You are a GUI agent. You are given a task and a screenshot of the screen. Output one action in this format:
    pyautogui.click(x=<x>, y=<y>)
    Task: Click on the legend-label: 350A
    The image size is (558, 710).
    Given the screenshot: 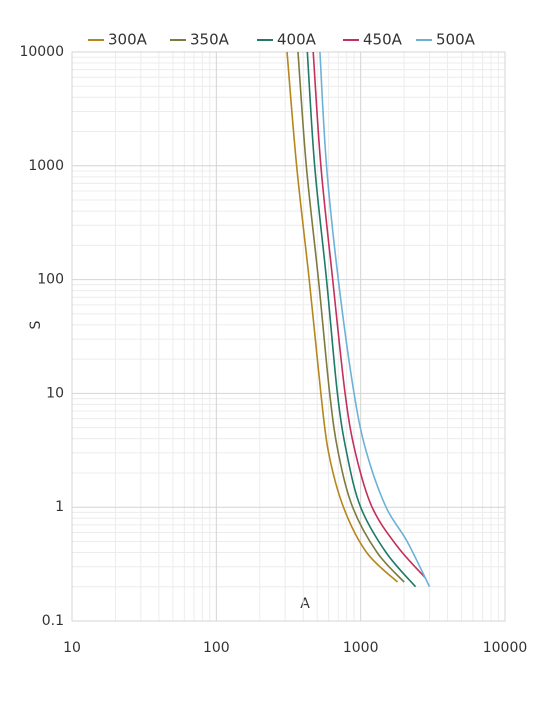 What is the action you would take?
    pyautogui.click(x=210, y=40)
    